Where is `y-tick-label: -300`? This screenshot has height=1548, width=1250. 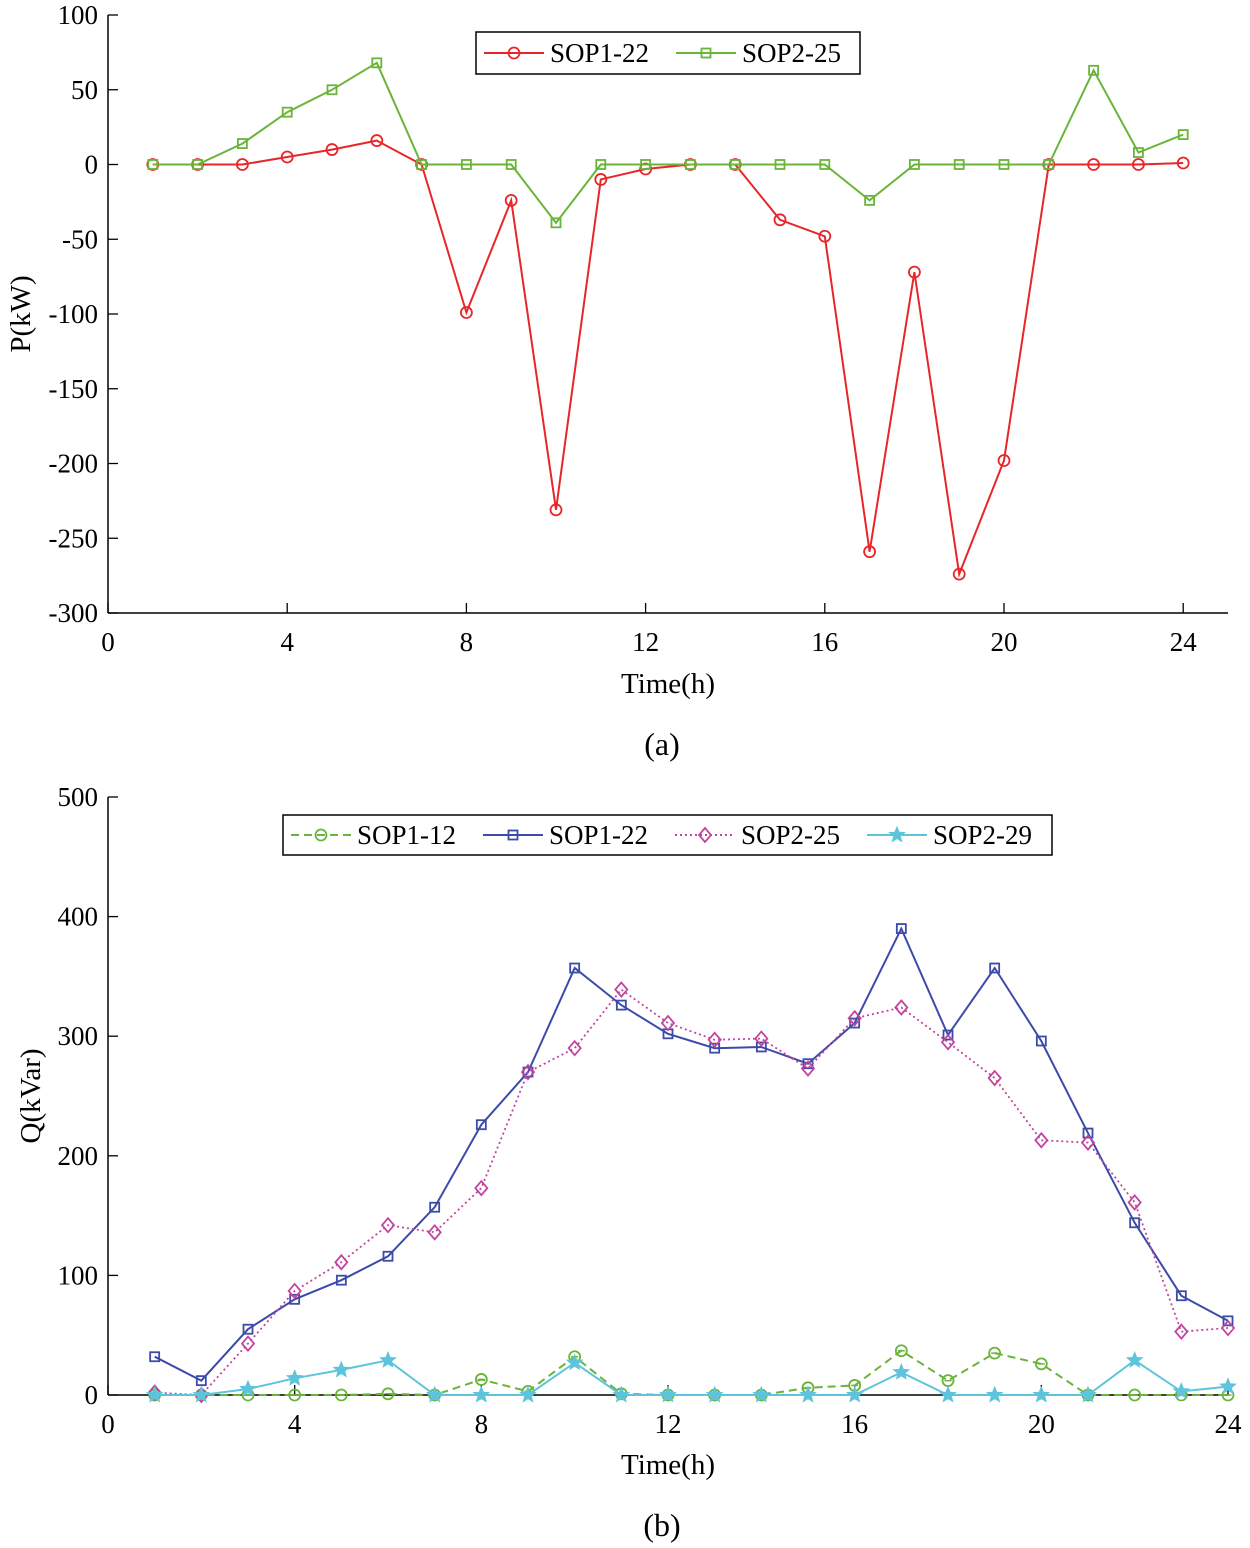
y-tick-label: -300 is located at coordinates (74, 613).